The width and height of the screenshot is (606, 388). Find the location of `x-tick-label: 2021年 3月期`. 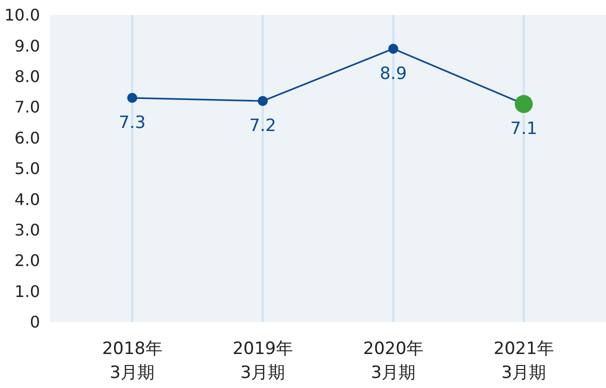

x-tick-label: 2021年 3月期 is located at coordinates (524, 361).